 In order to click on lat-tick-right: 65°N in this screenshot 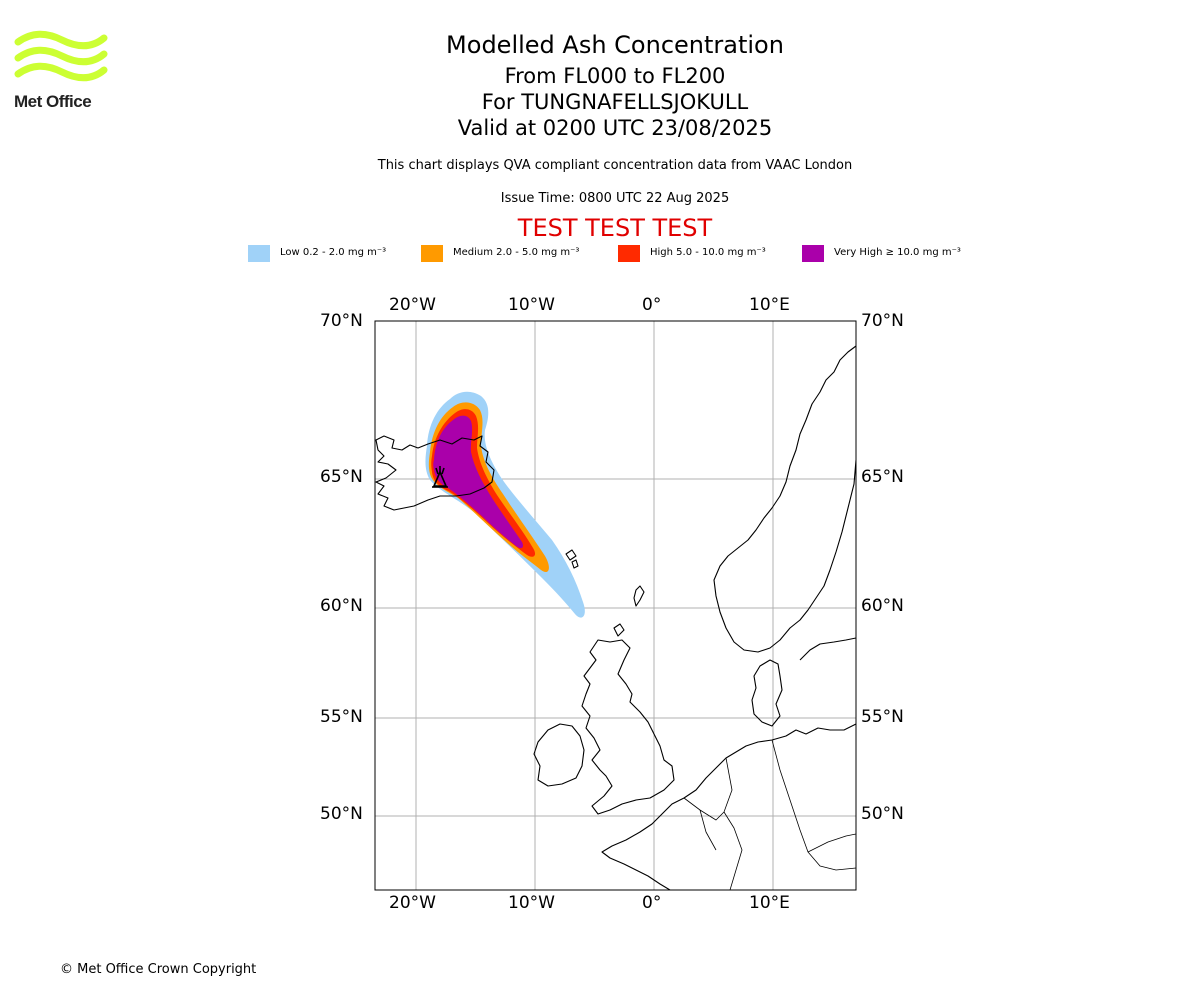, I will do `click(882, 477)`.